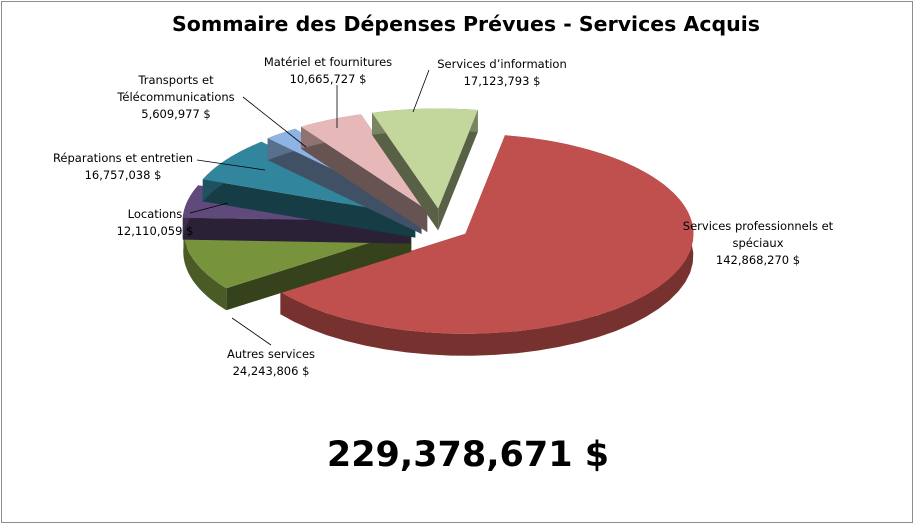  What do you see at coordinates (175, 97) in the screenshot?
I see `slice-name-label: Télécommunications` at bounding box center [175, 97].